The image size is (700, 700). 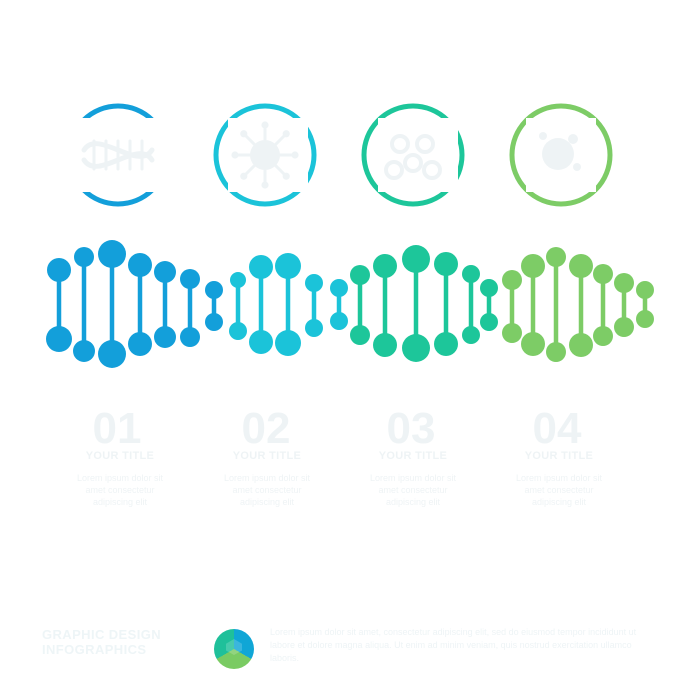 I want to click on step-number-2: 02, so click(x=266, y=428).